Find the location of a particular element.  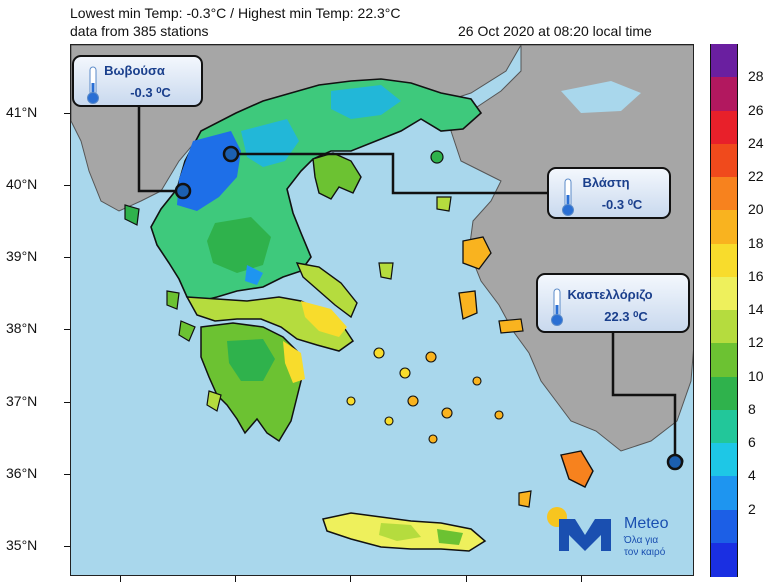

colorbar-label: 24 is located at coordinates (756, 142).